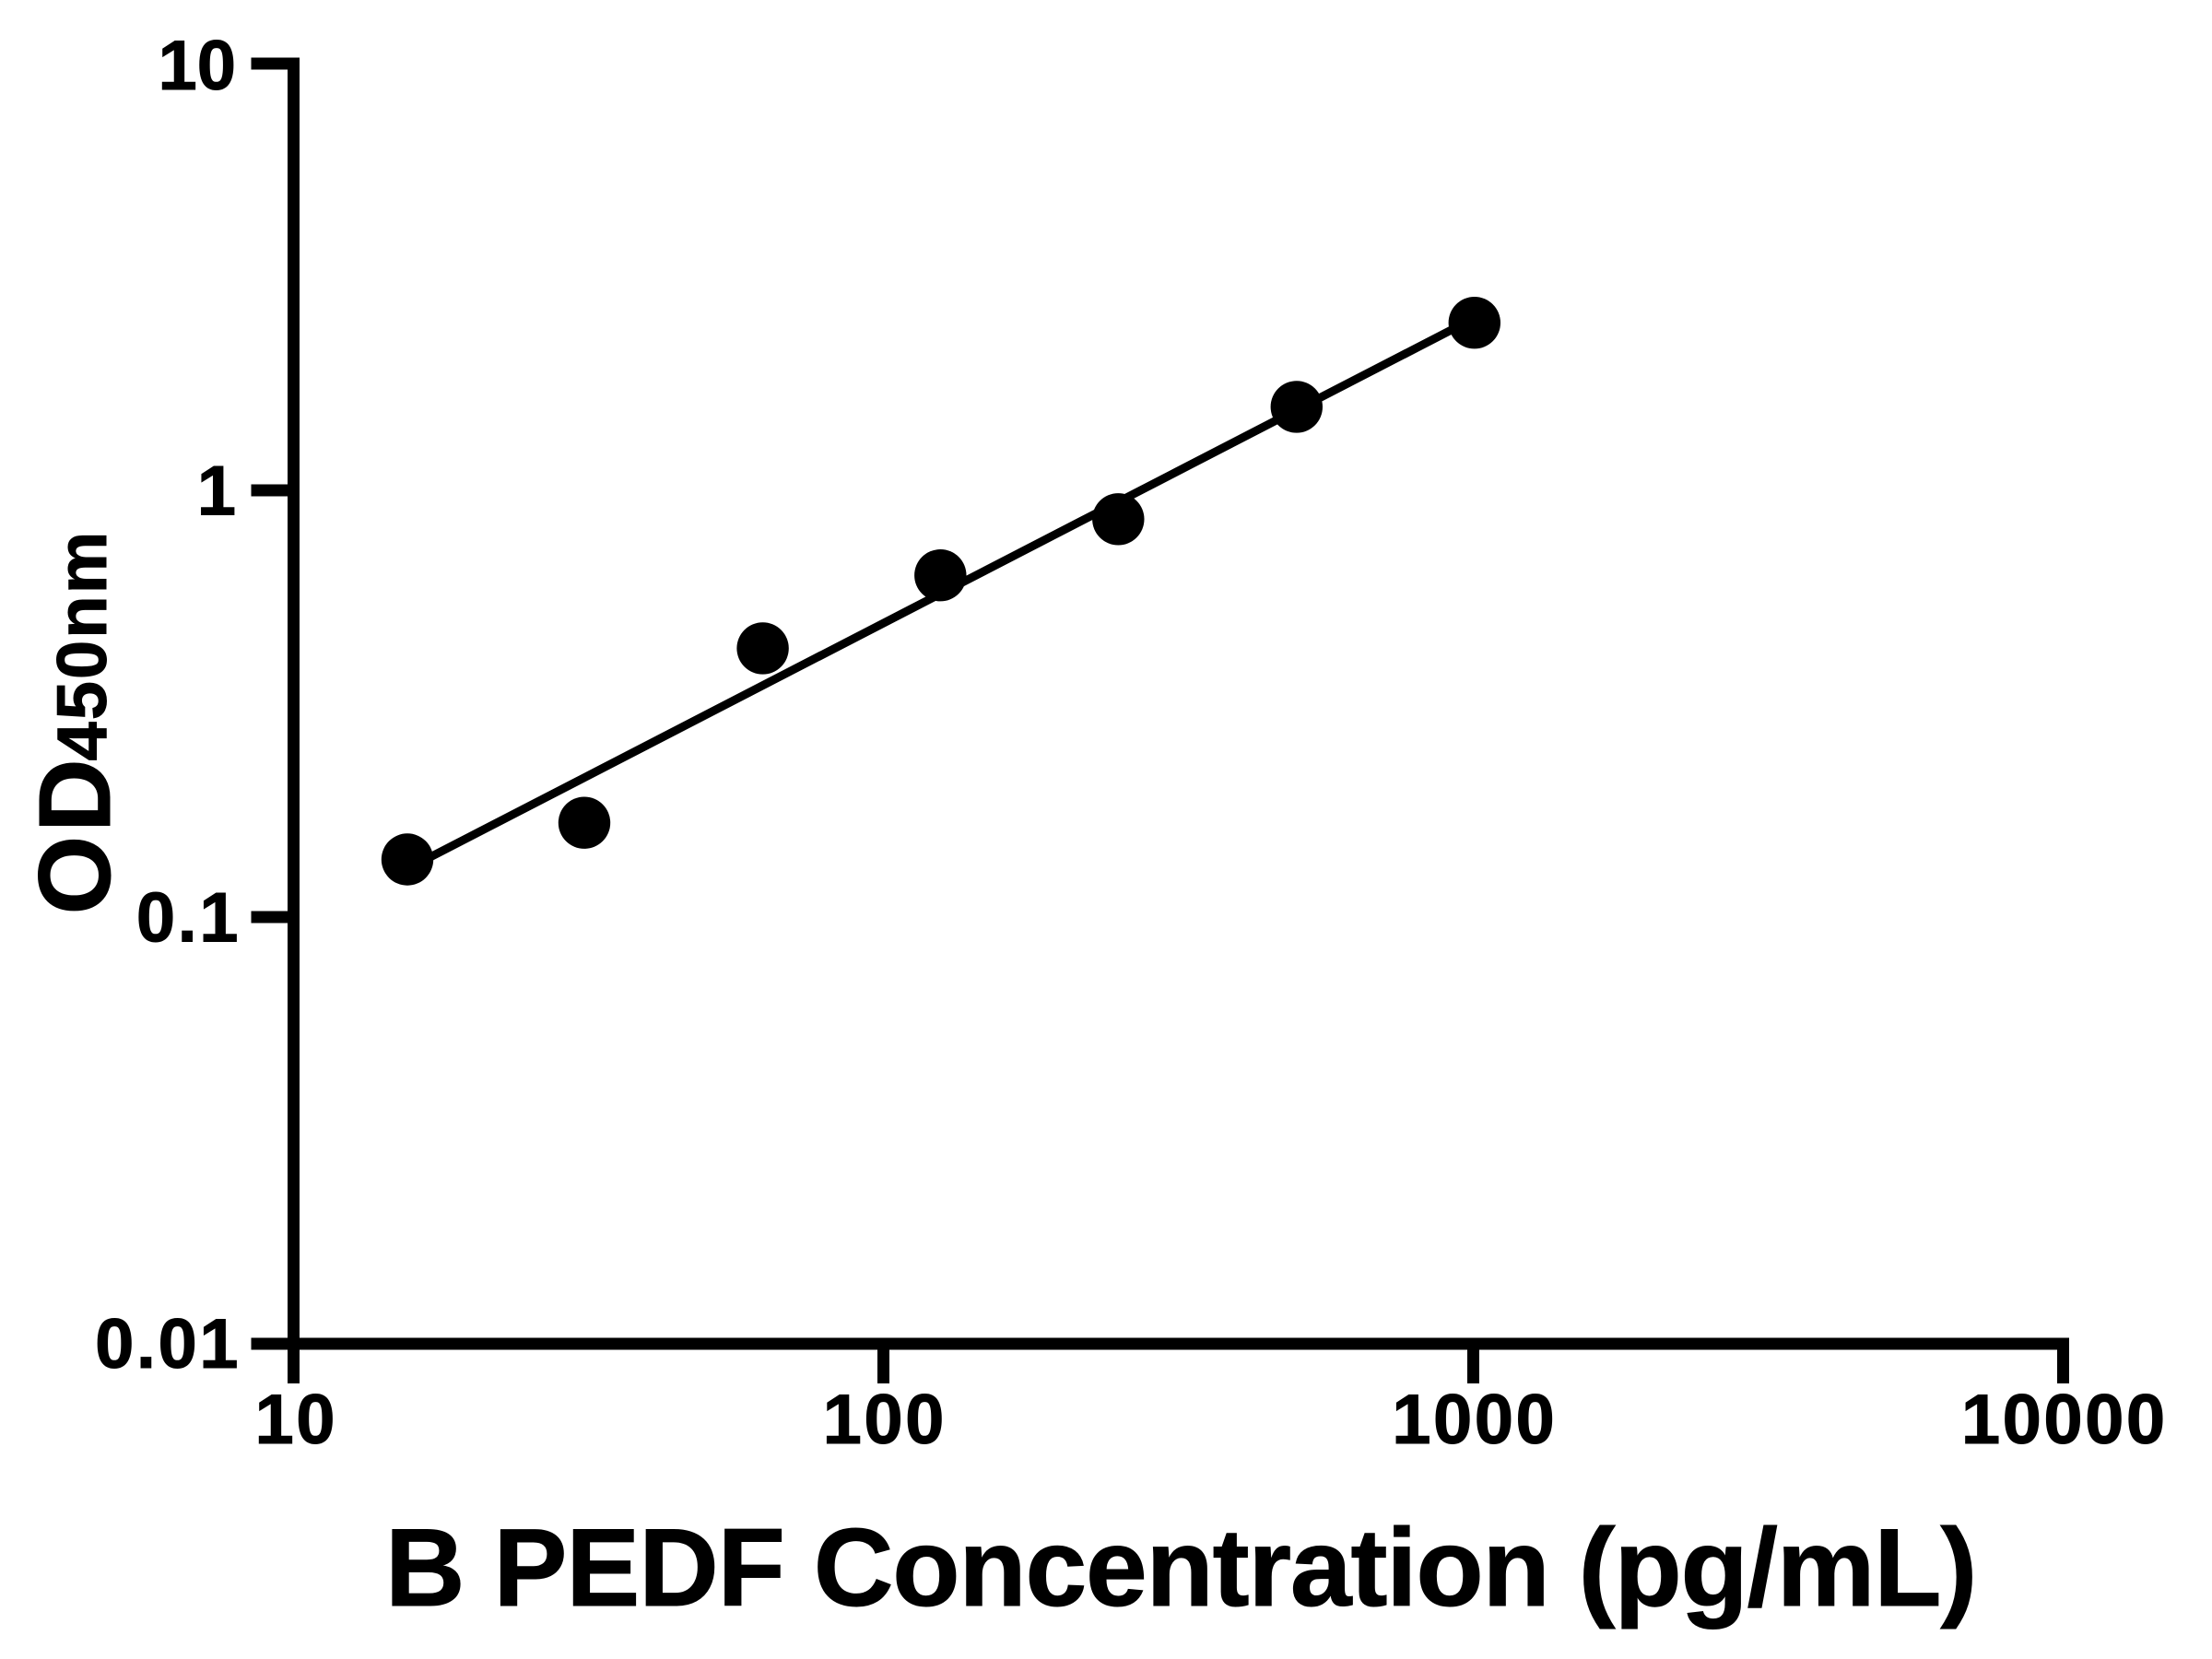 This screenshot has height=1659, width=2212. Describe the element at coordinates (168, 1344) in the screenshot. I see `svg-text: 0.01` at that location.